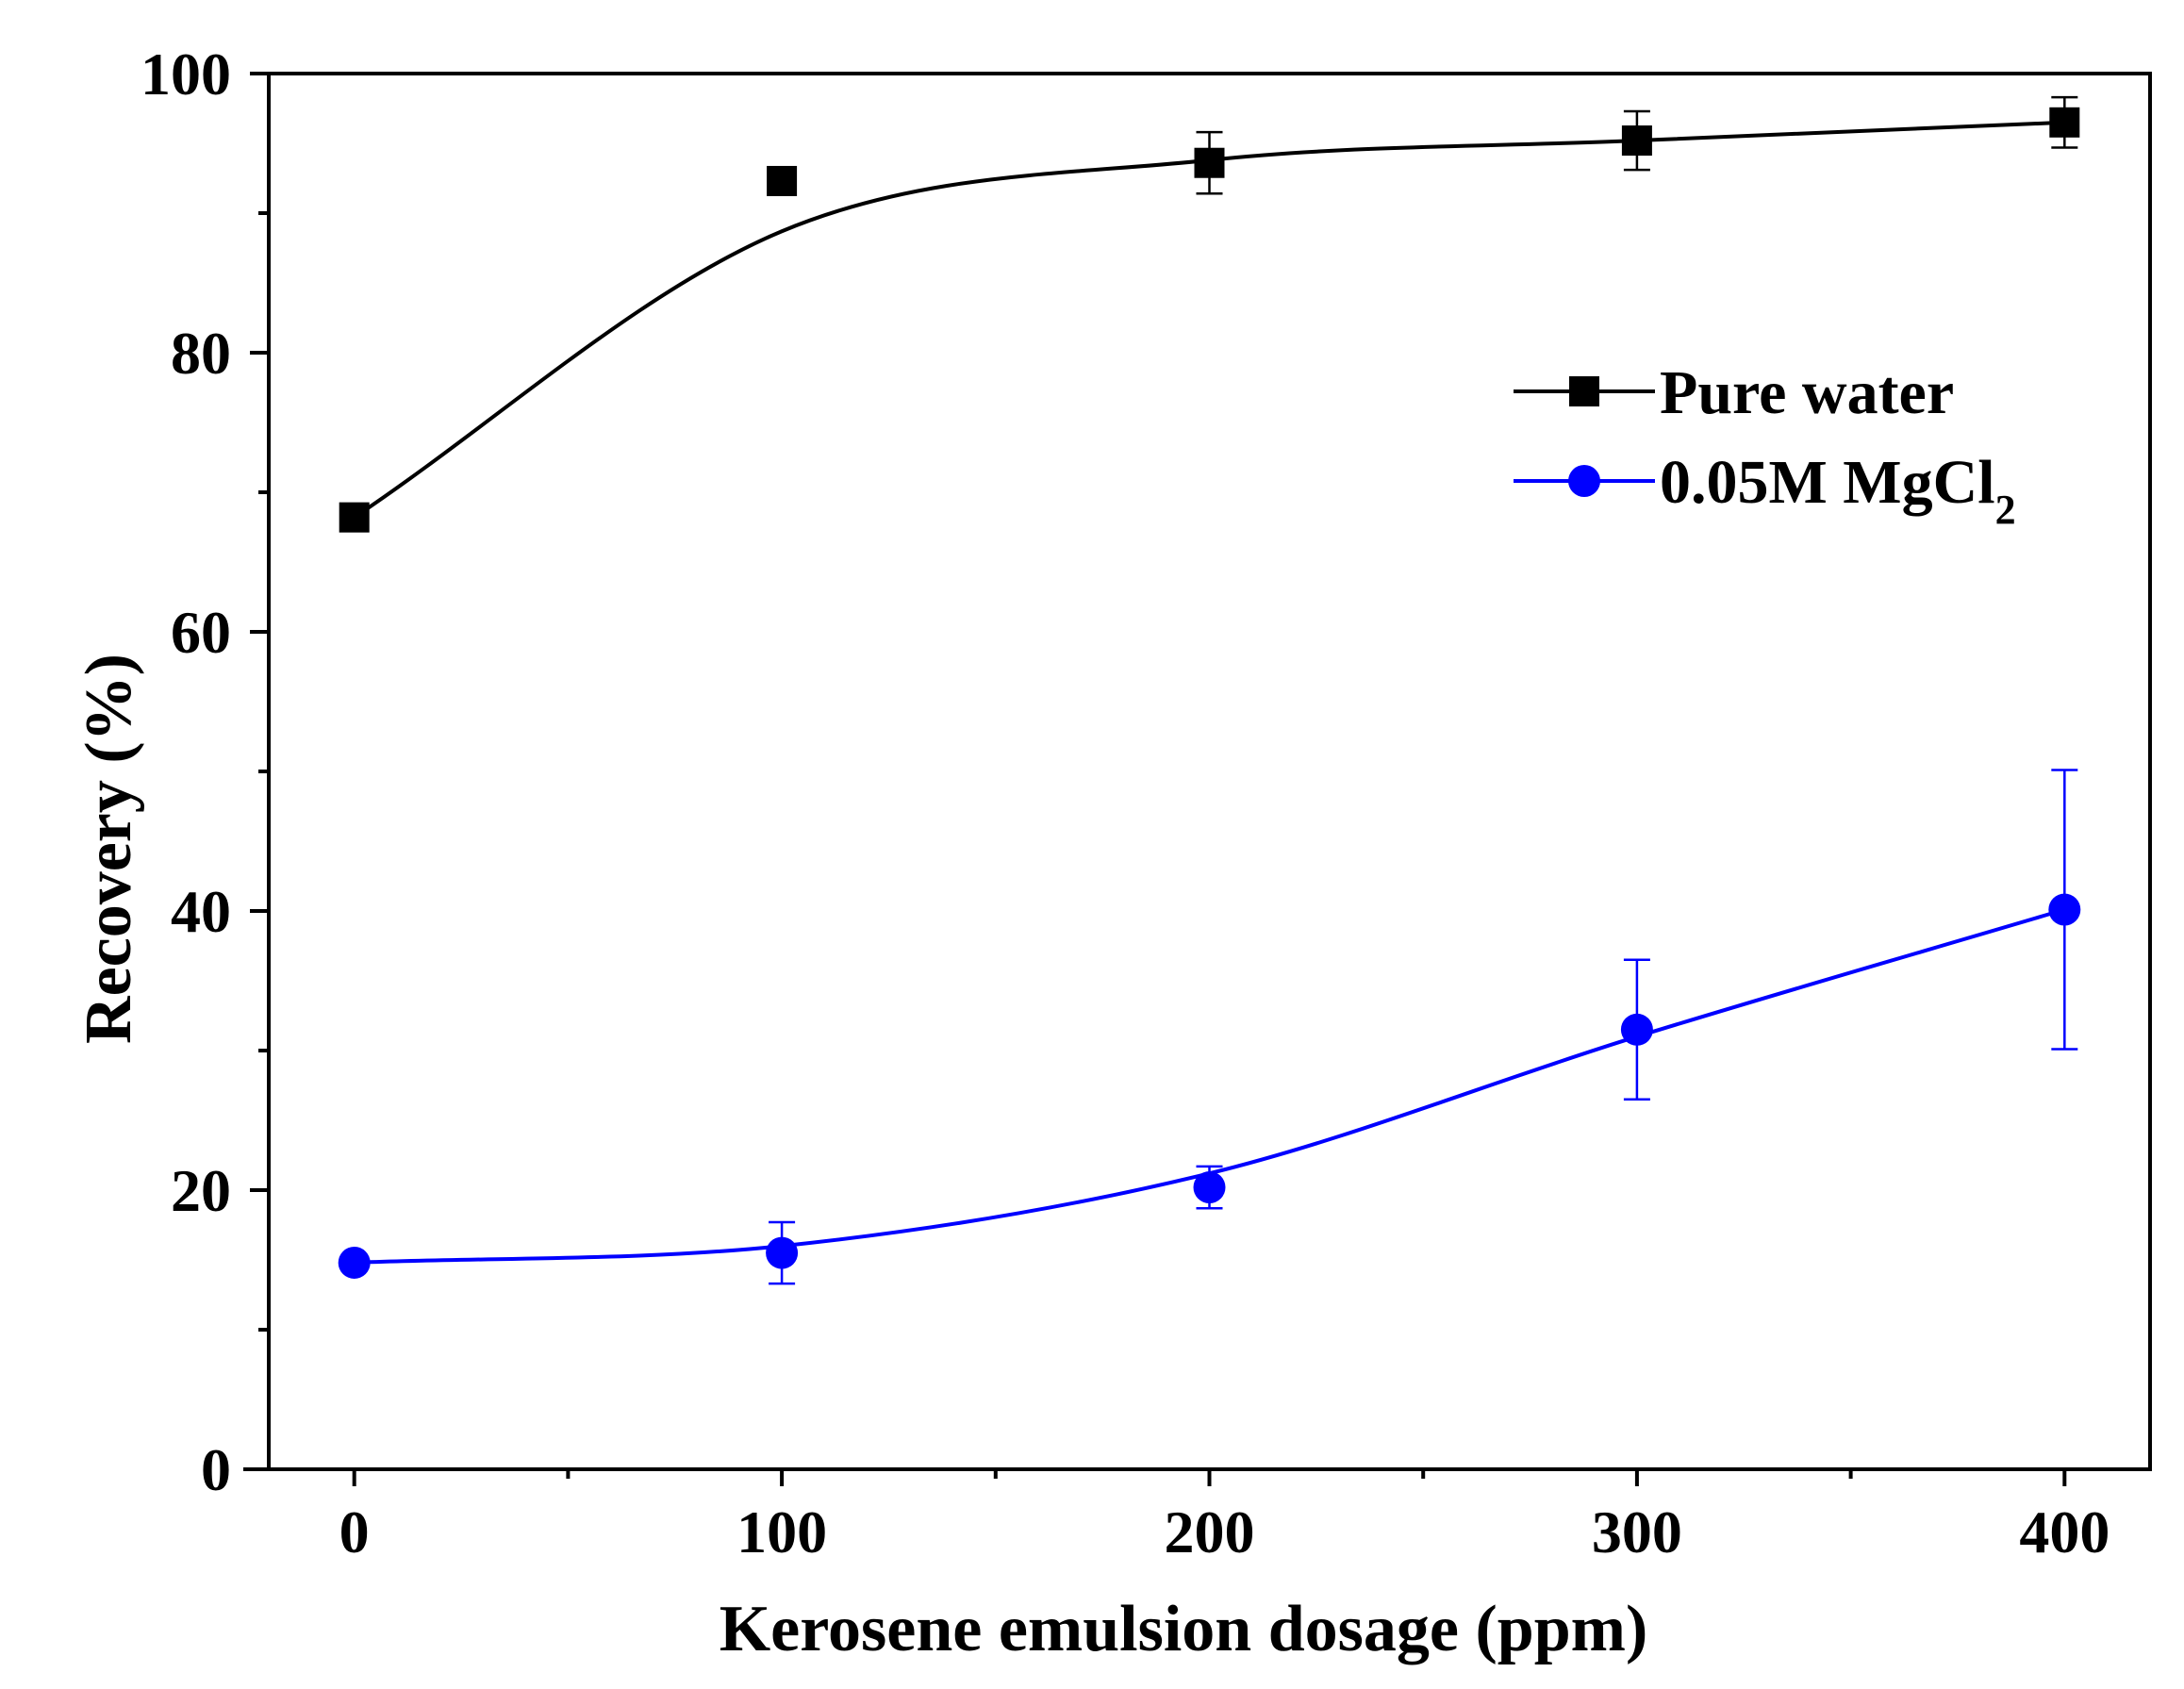 The width and height of the screenshot is (2184, 1689). I want to click on legend-marker-mgcl2, so click(1584, 481).